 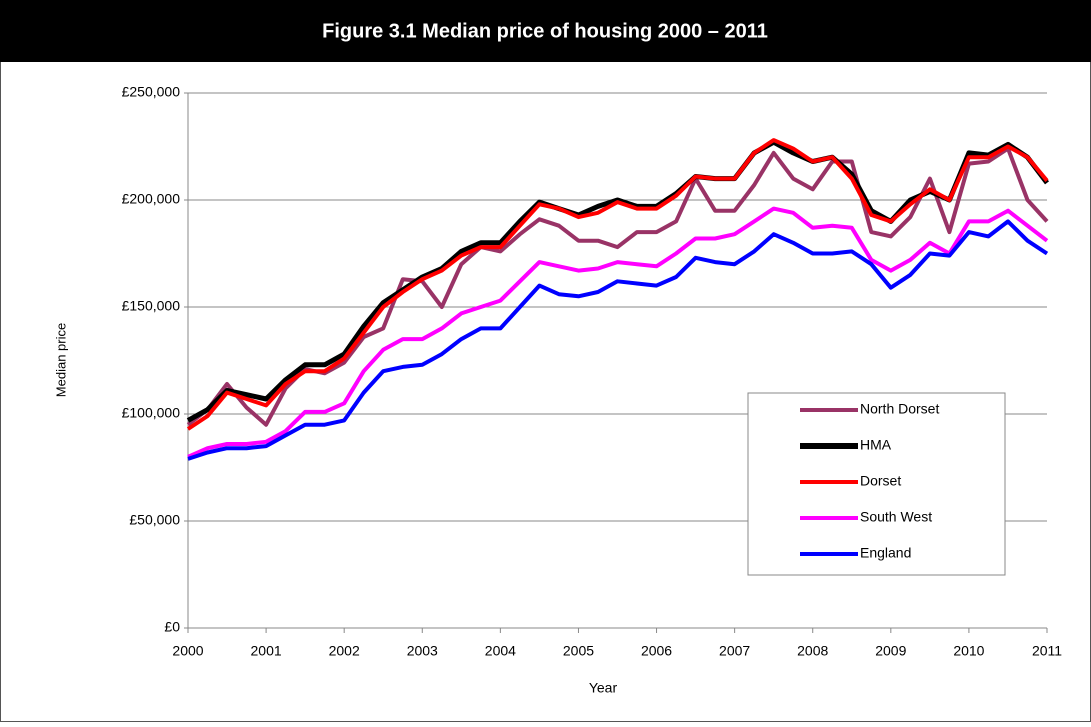 What do you see at coordinates (151, 306) in the screenshot?
I see `y-tick-label: £150,000` at bounding box center [151, 306].